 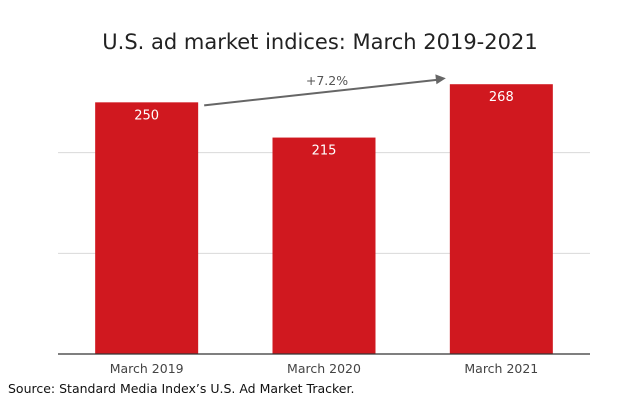 What do you see at coordinates (440, 79) in the screenshot?
I see `annotation-arrowhead` at bounding box center [440, 79].